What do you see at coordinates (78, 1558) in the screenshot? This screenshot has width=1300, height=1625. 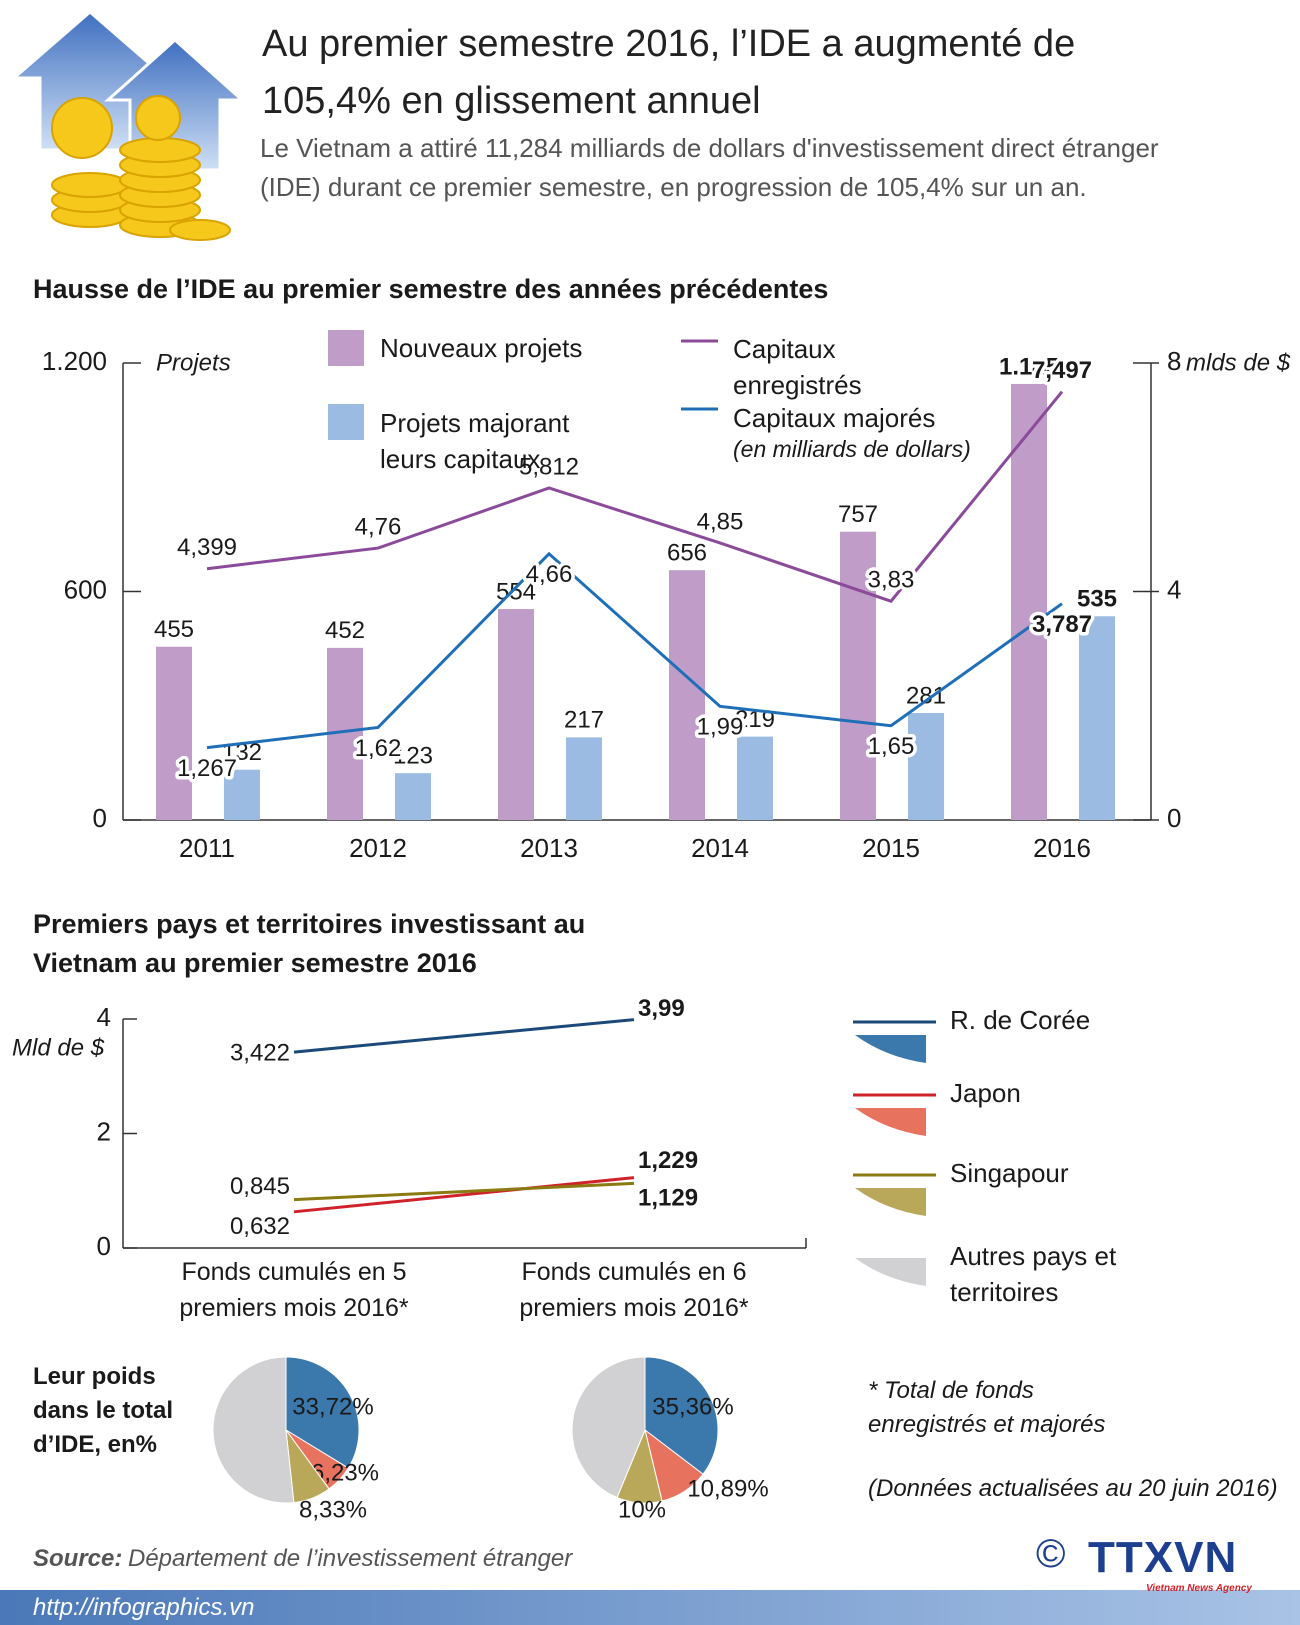 I see `source-label: Source:` at bounding box center [78, 1558].